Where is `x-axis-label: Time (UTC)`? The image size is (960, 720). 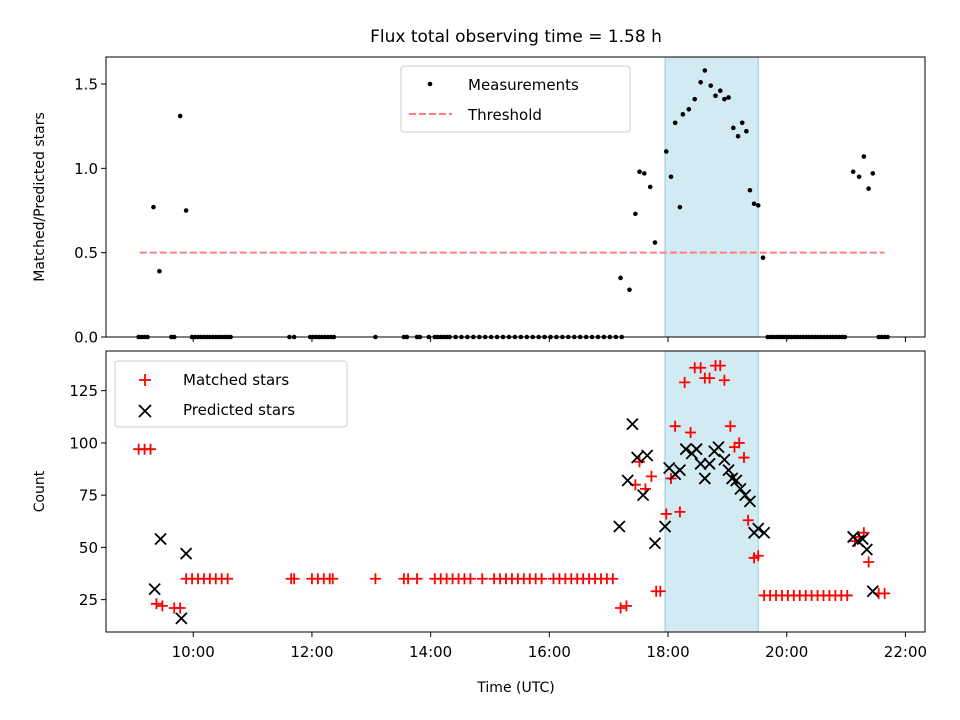 x-axis-label: Time (UTC) is located at coordinates (515, 688).